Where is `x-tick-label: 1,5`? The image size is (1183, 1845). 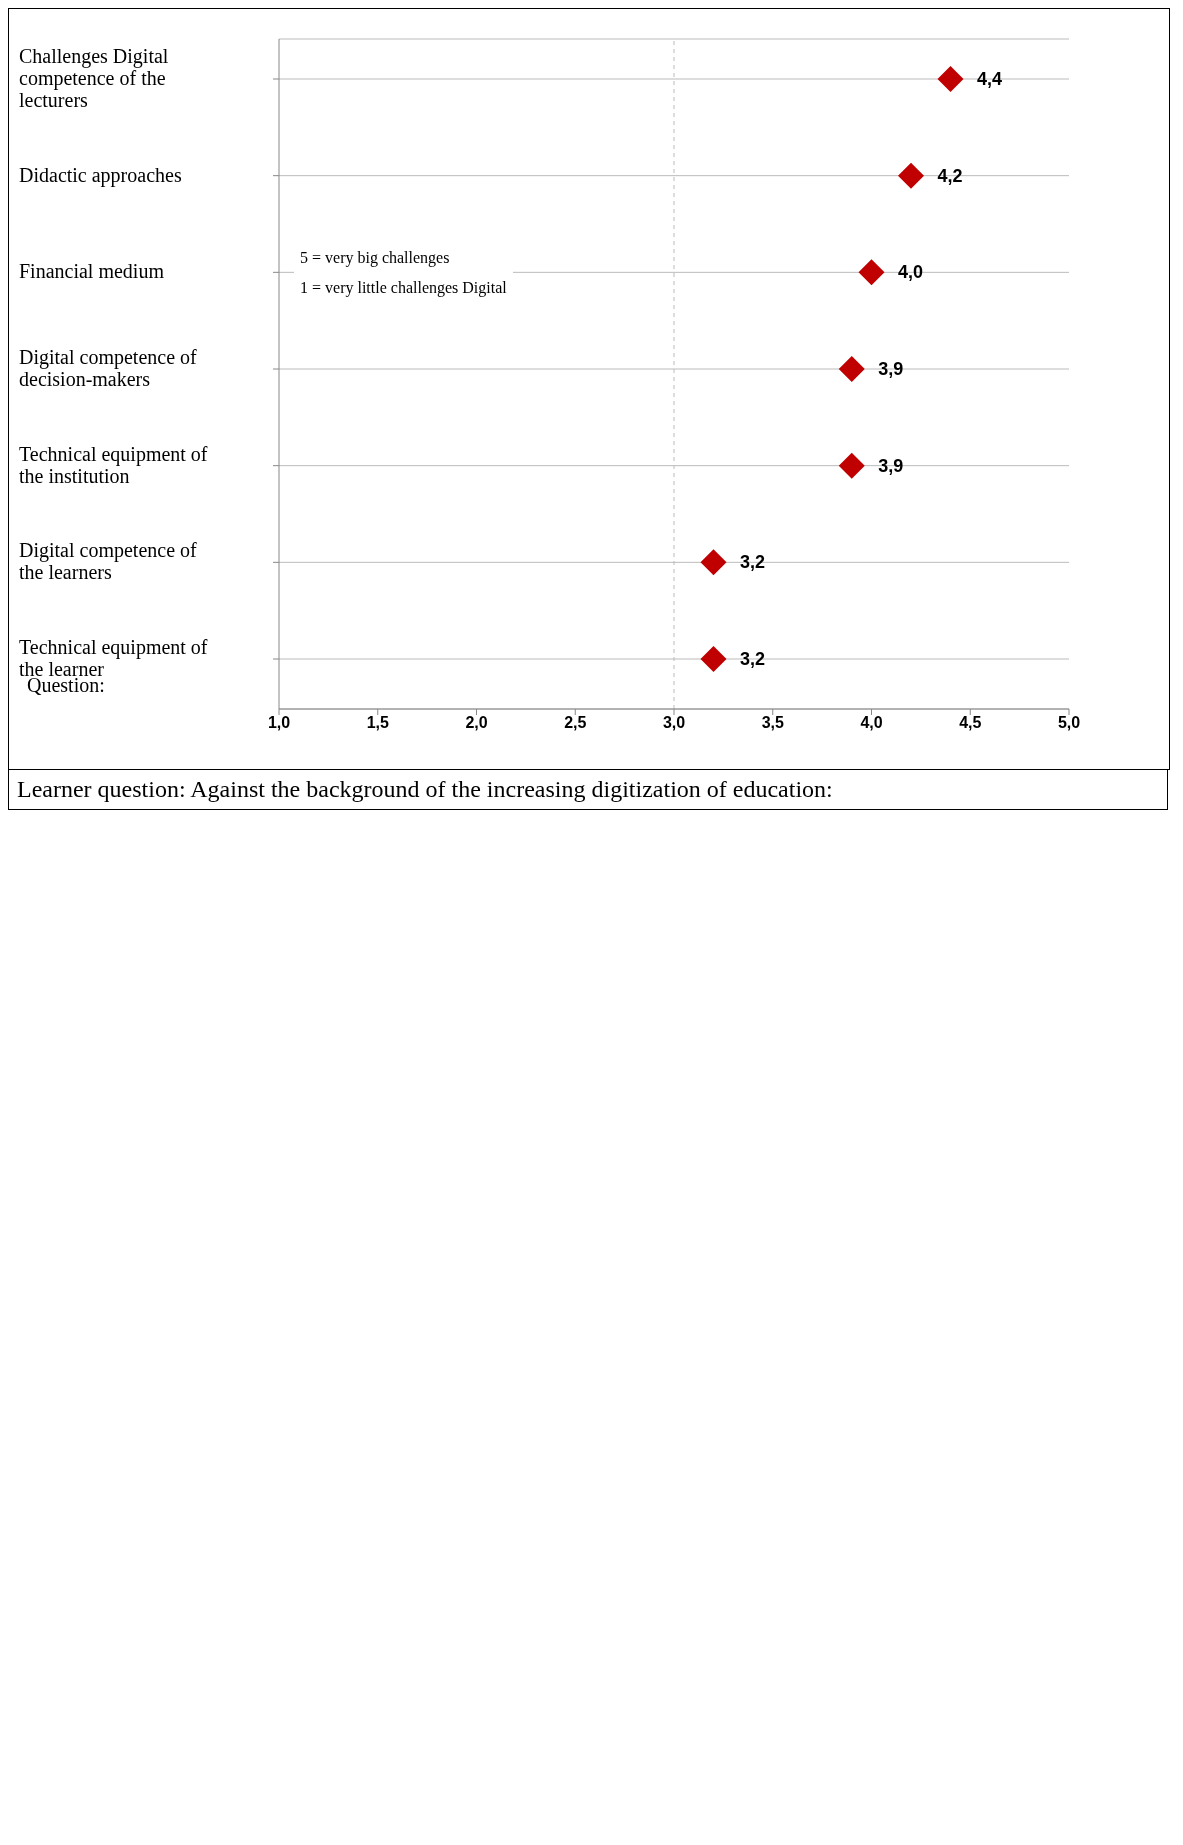 x-tick-label: 1,5 is located at coordinates (377, 723).